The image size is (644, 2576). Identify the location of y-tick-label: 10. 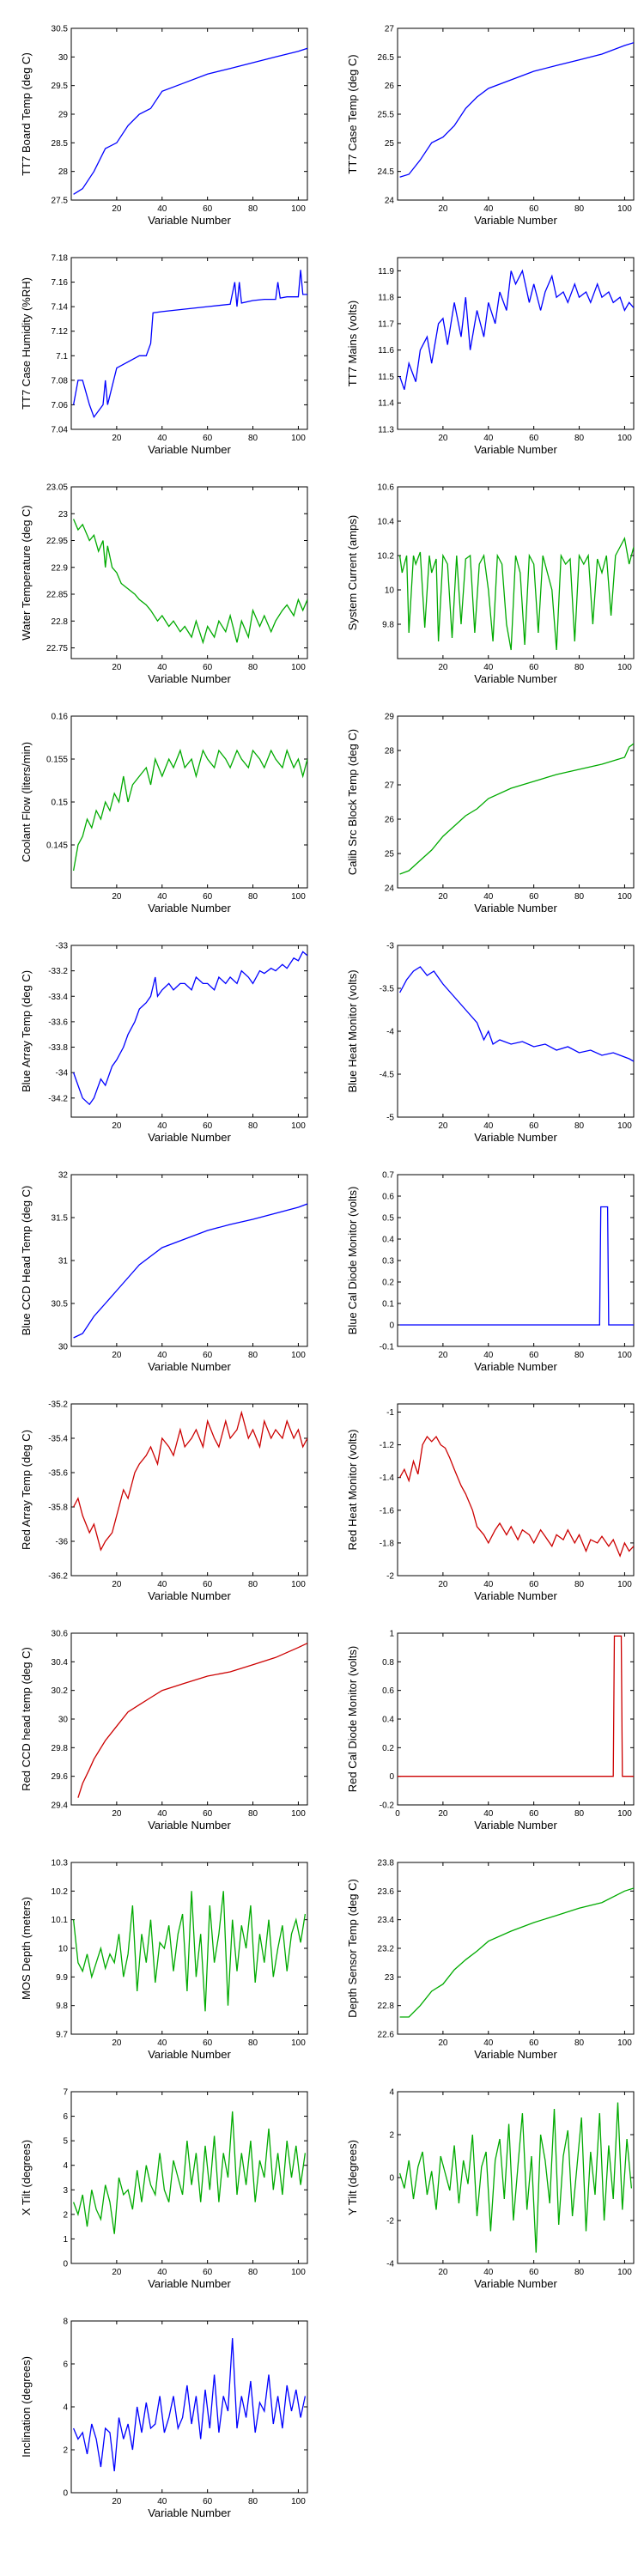
(390, 591).